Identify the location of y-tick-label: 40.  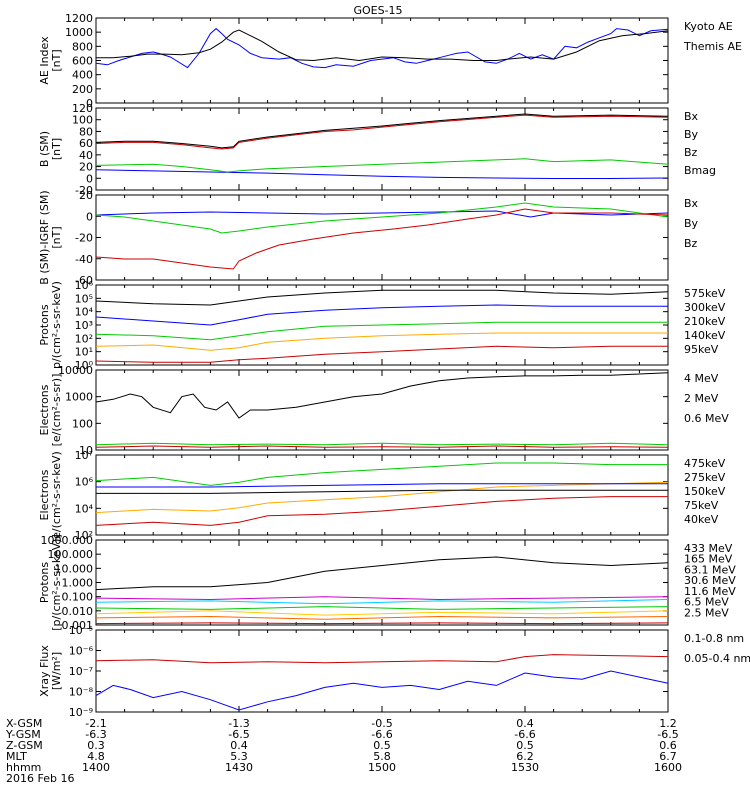
(86, 155).